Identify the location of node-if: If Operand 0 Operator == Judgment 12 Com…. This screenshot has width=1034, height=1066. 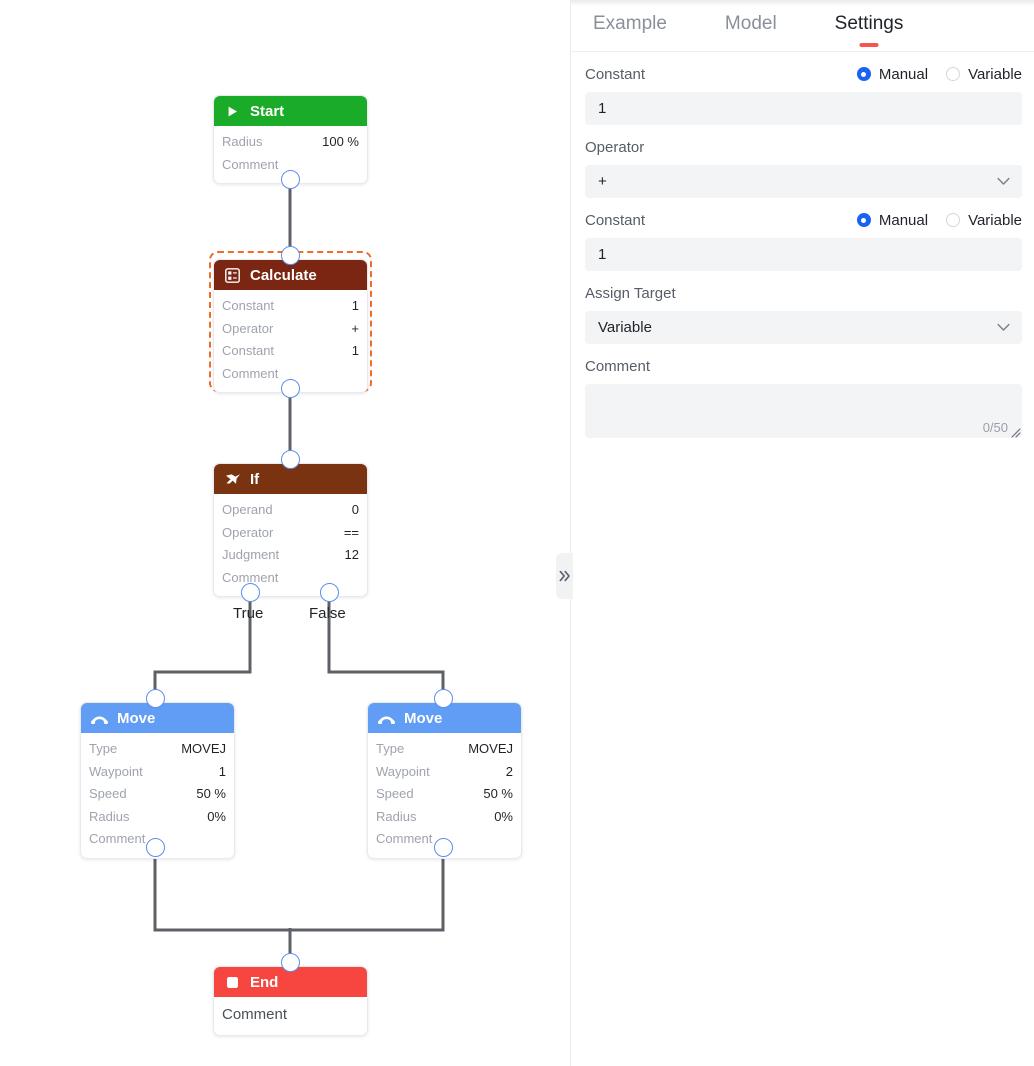
(290, 530).